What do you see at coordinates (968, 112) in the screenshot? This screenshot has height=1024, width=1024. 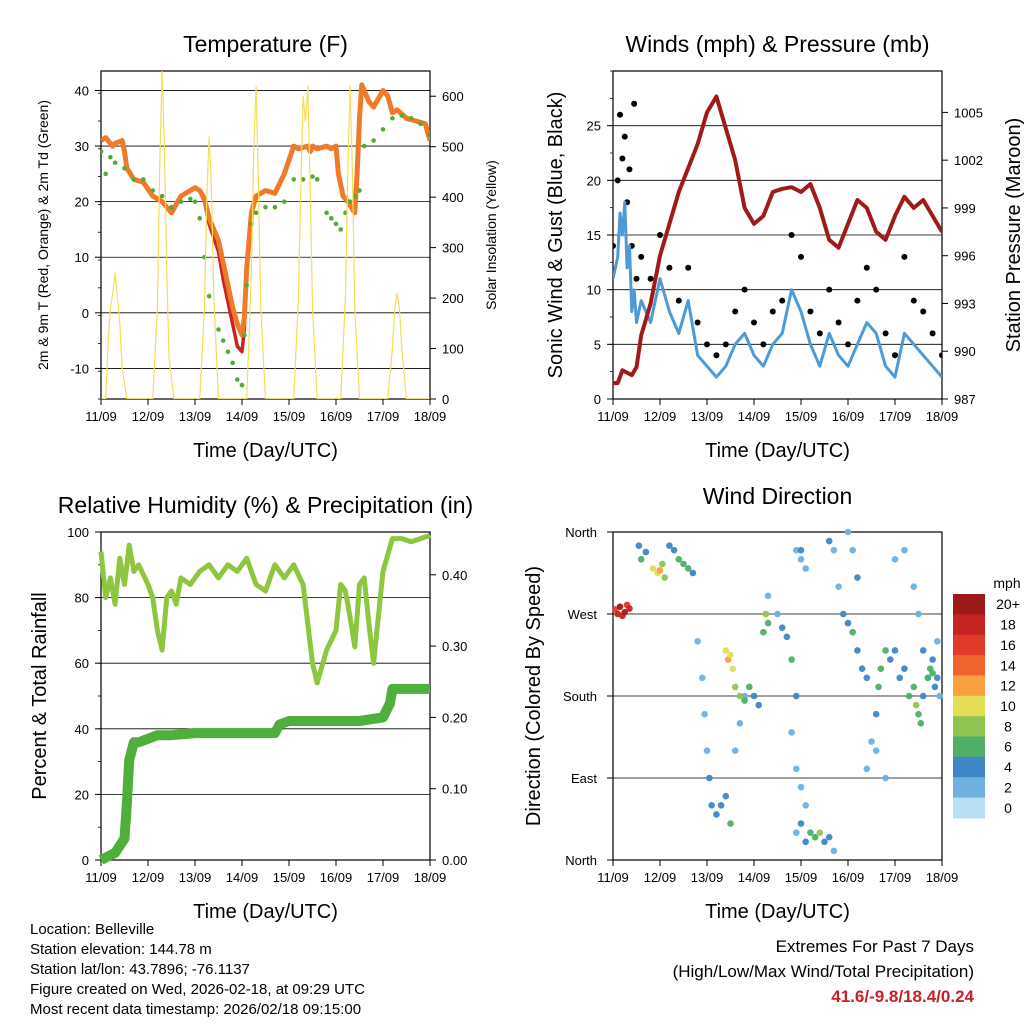 I see `y2-tick-label: 1005` at bounding box center [968, 112].